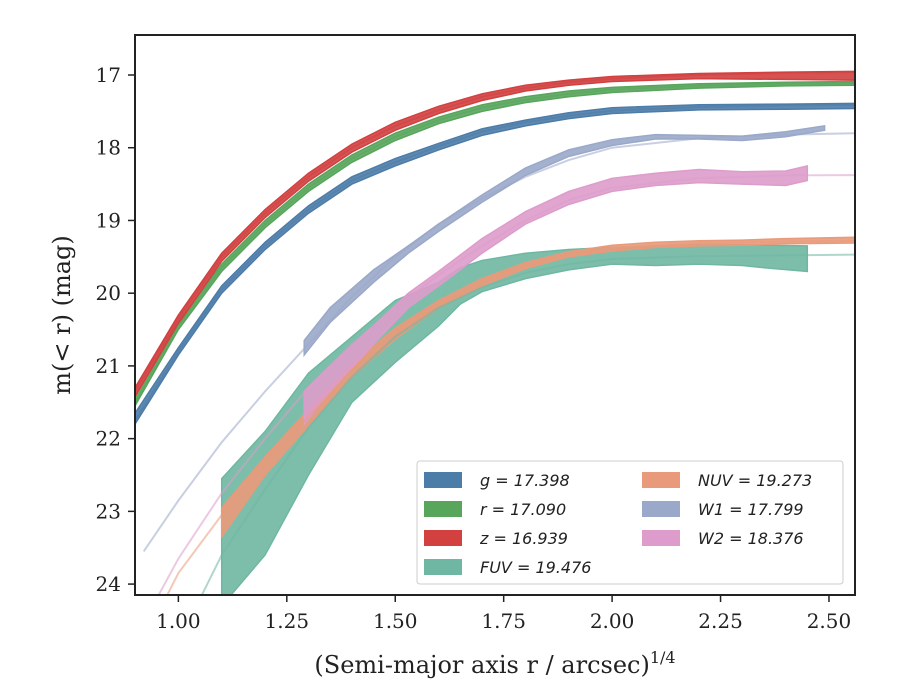 Image resolution: width=900 pixels, height=700 pixels. I want to click on x-tick-label-0: 1.00, so click(178, 621).